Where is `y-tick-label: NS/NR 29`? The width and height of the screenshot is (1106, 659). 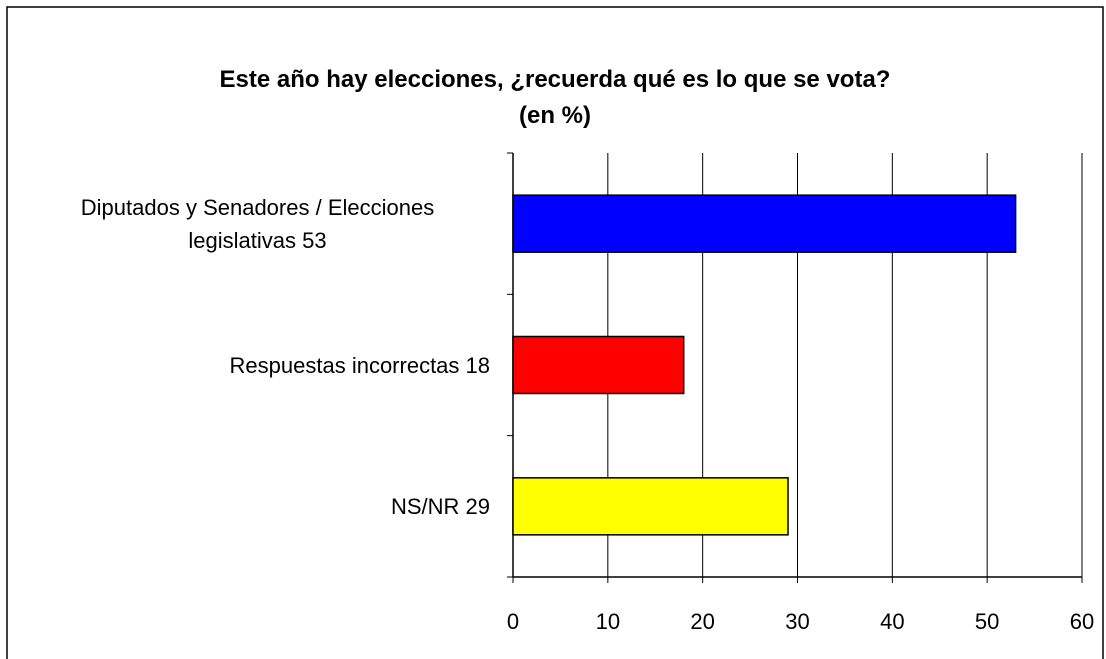
y-tick-label: NS/NR 29 is located at coordinates (440, 506).